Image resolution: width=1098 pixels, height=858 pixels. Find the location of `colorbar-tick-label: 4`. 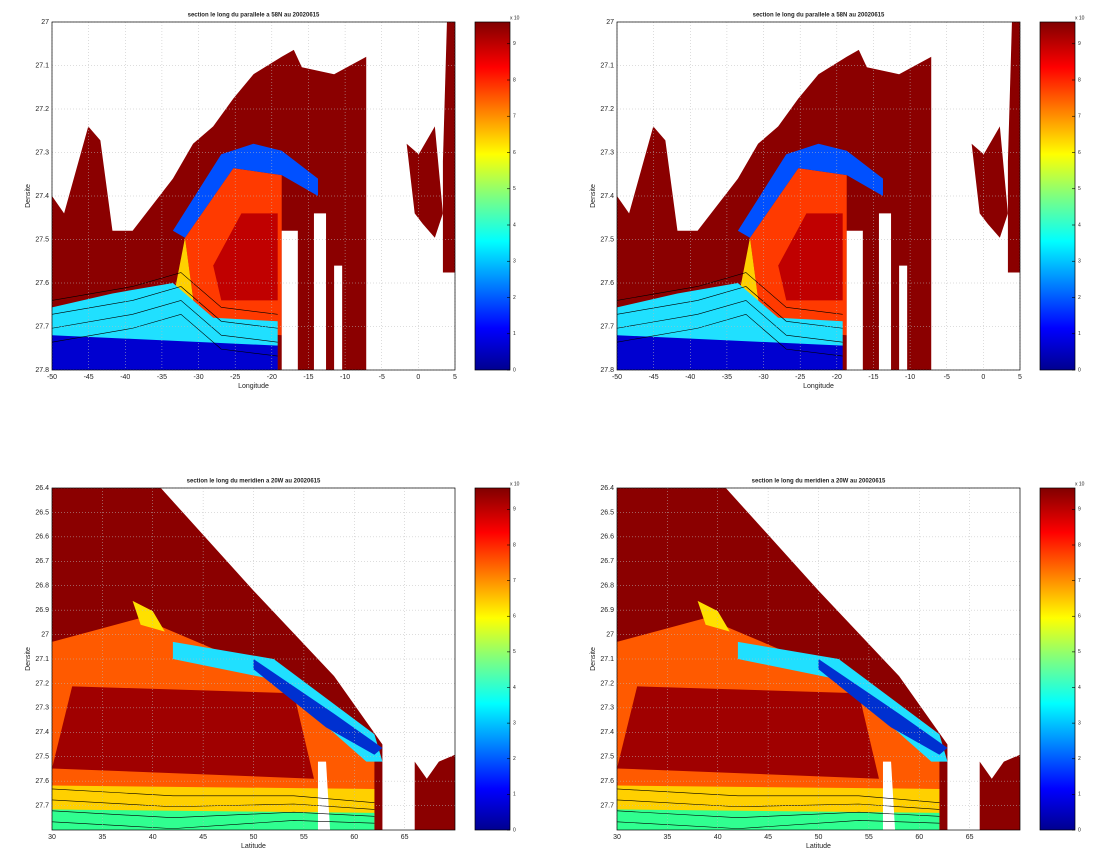

colorbar-tick-label: 4 is located at coordinates (1079, 225).